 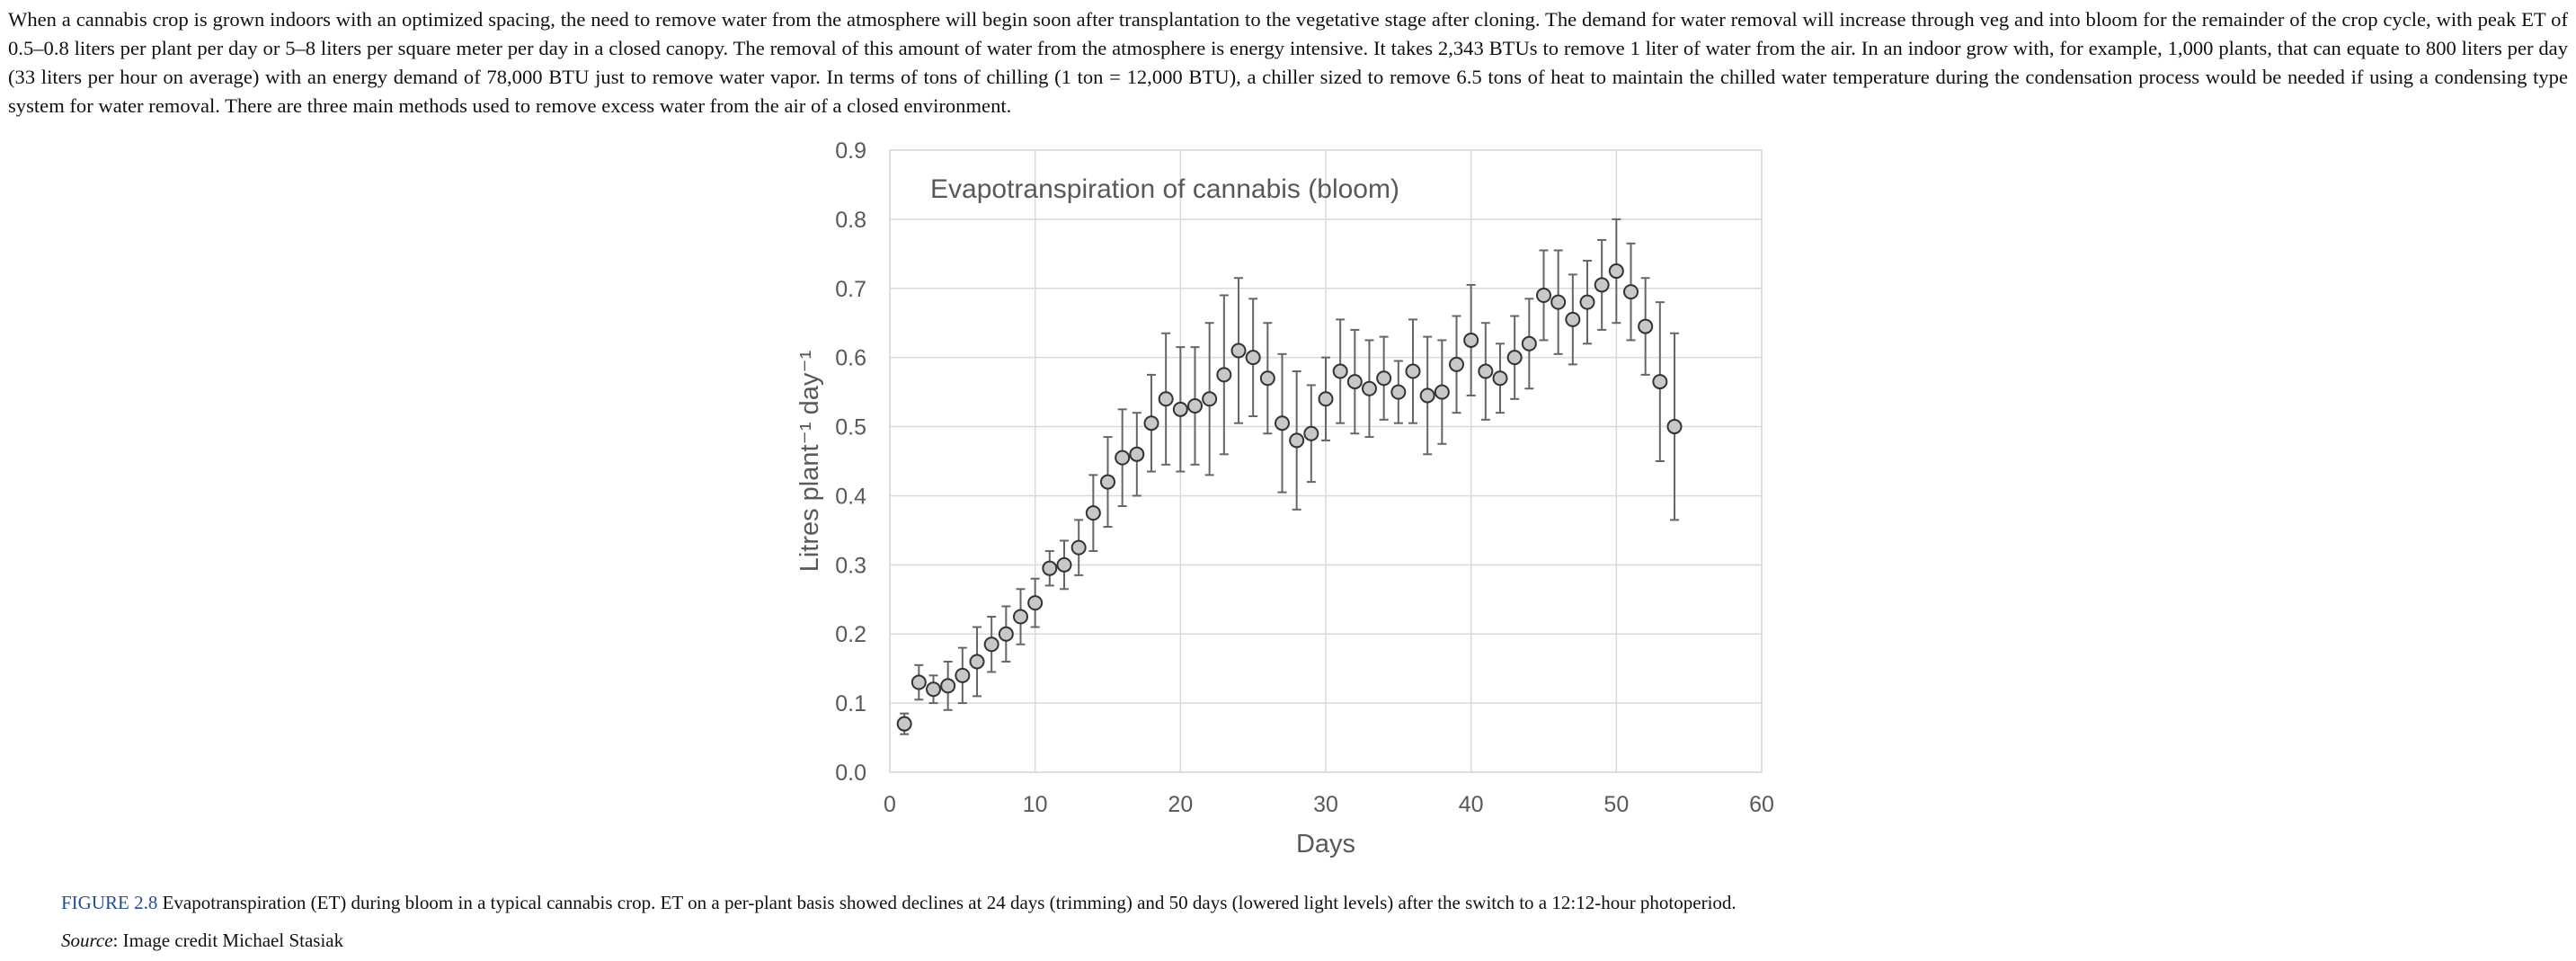 I want to click on x-axis-ticks: 0 10 20 30 40 50 60, so click(x=1329, y=804).